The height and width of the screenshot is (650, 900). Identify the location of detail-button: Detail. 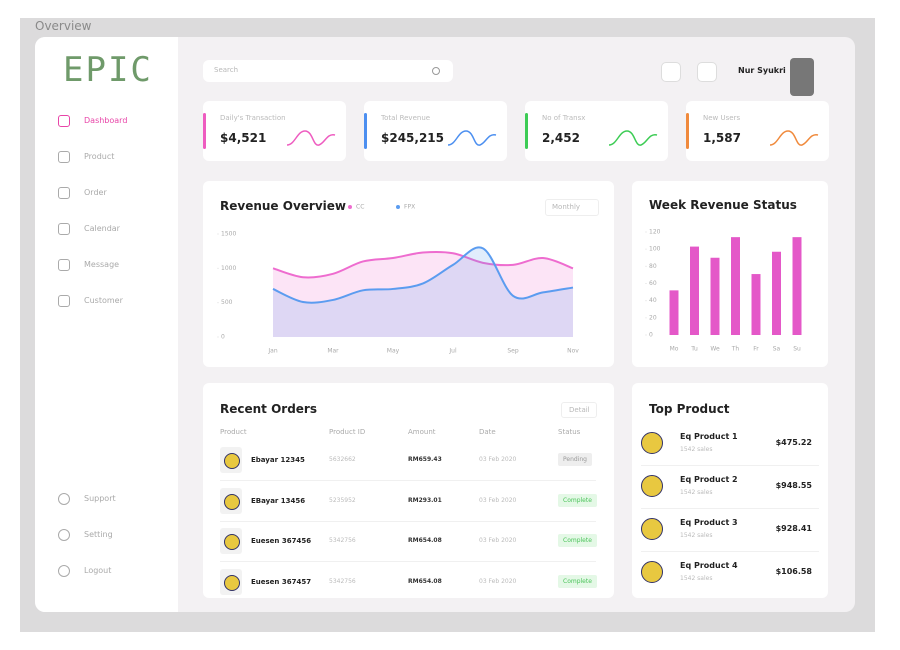
(579, 410).